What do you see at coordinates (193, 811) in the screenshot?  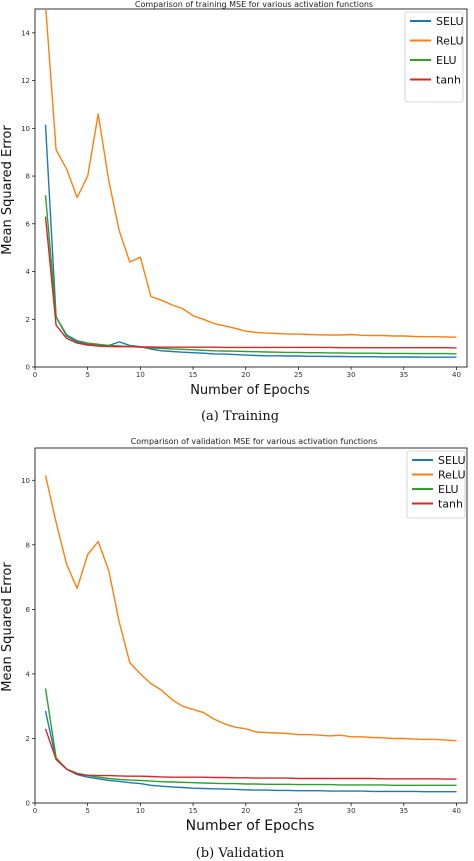 I see `validation-x-tick-label: 15` at bounding box center [193, 811].